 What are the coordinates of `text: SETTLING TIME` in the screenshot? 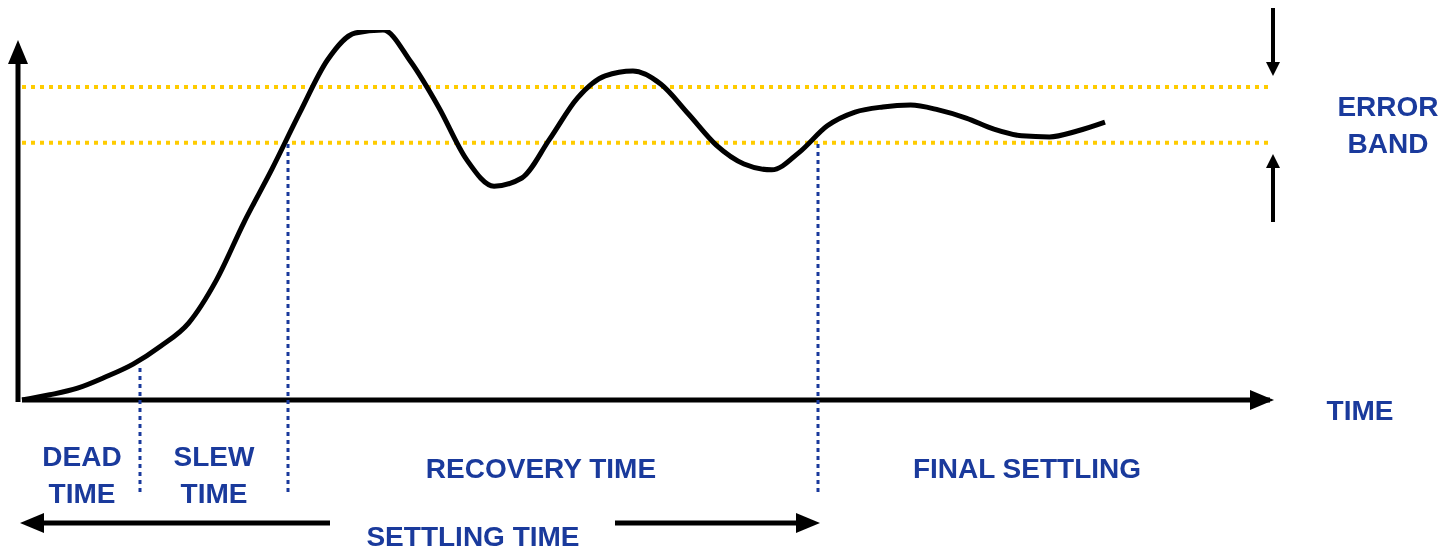 It's located at (473, 534).